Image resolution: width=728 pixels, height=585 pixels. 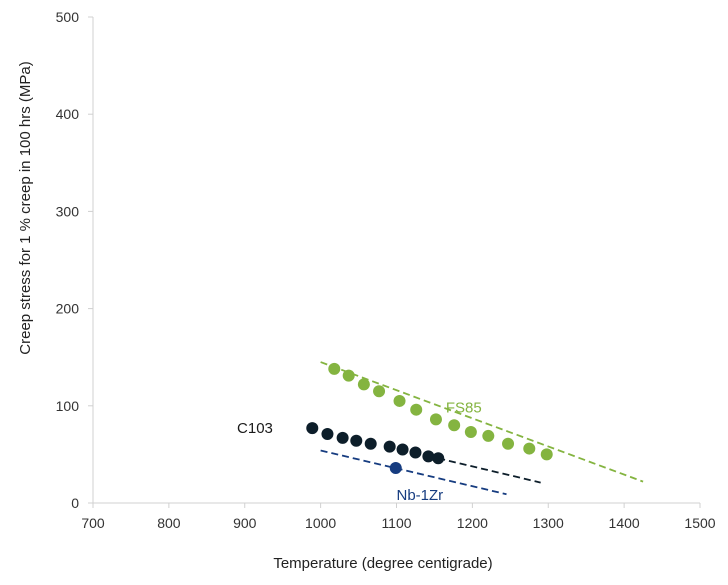 I want to click on y-tick-label: 200, so click(x=68, y=309).